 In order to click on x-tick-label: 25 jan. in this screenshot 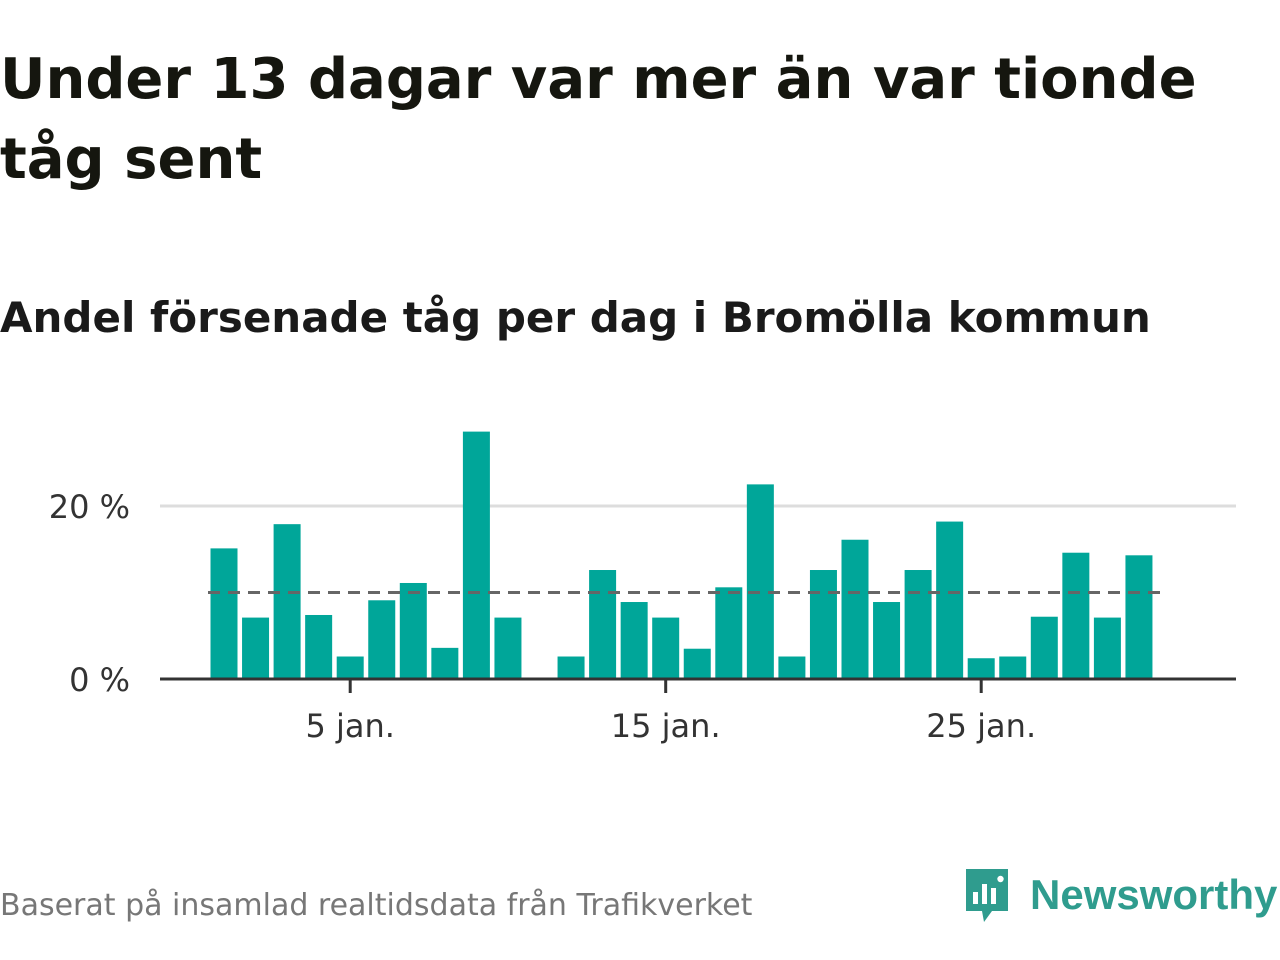, I will do `click(981, 726)`.